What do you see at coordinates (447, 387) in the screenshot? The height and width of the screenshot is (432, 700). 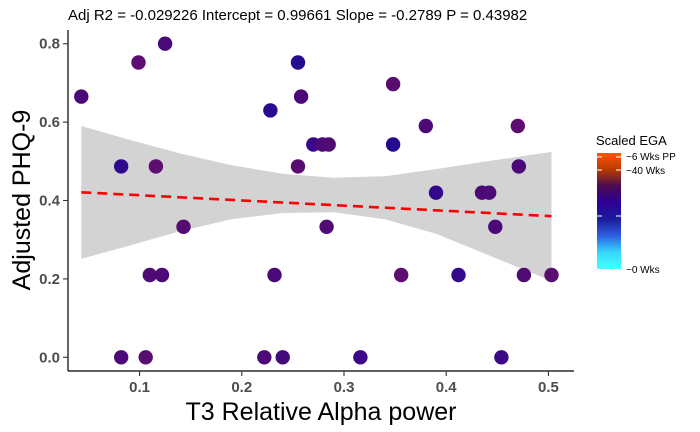 I see `x-tick-label: 0.4` at bounding box center [447, 387].